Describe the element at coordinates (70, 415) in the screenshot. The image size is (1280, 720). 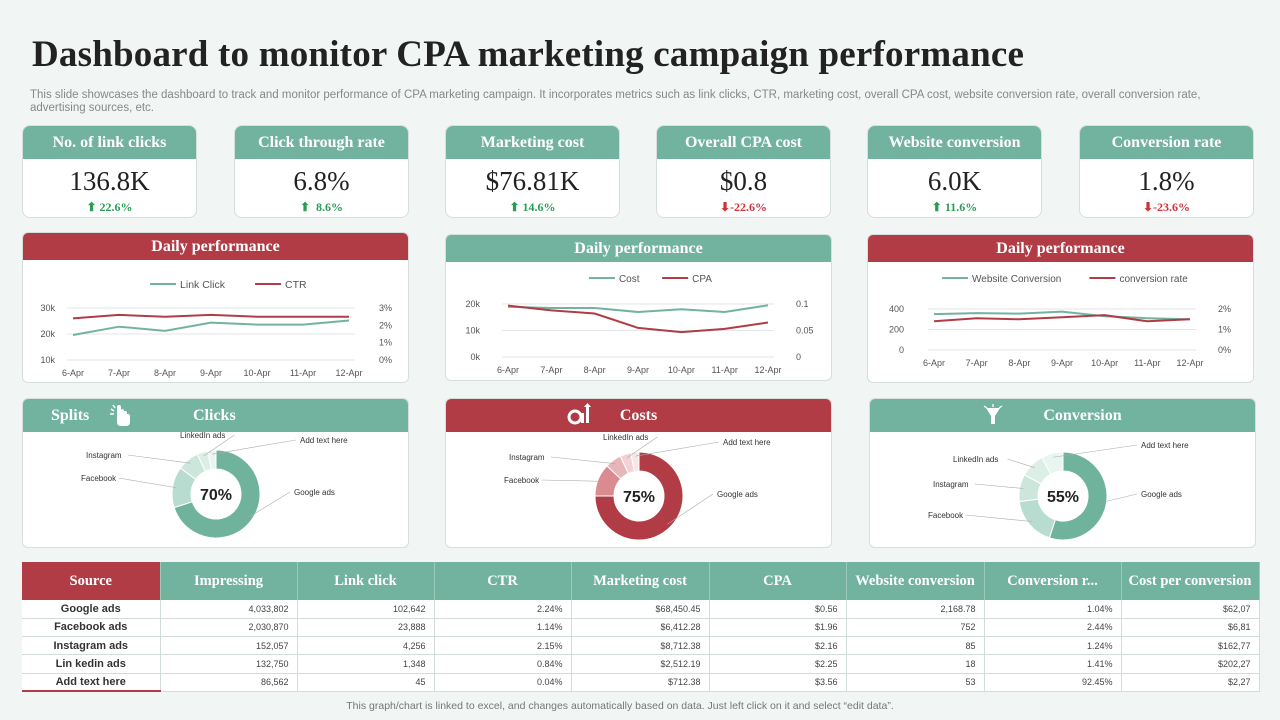
I see `splits-label: Splits` at that location.